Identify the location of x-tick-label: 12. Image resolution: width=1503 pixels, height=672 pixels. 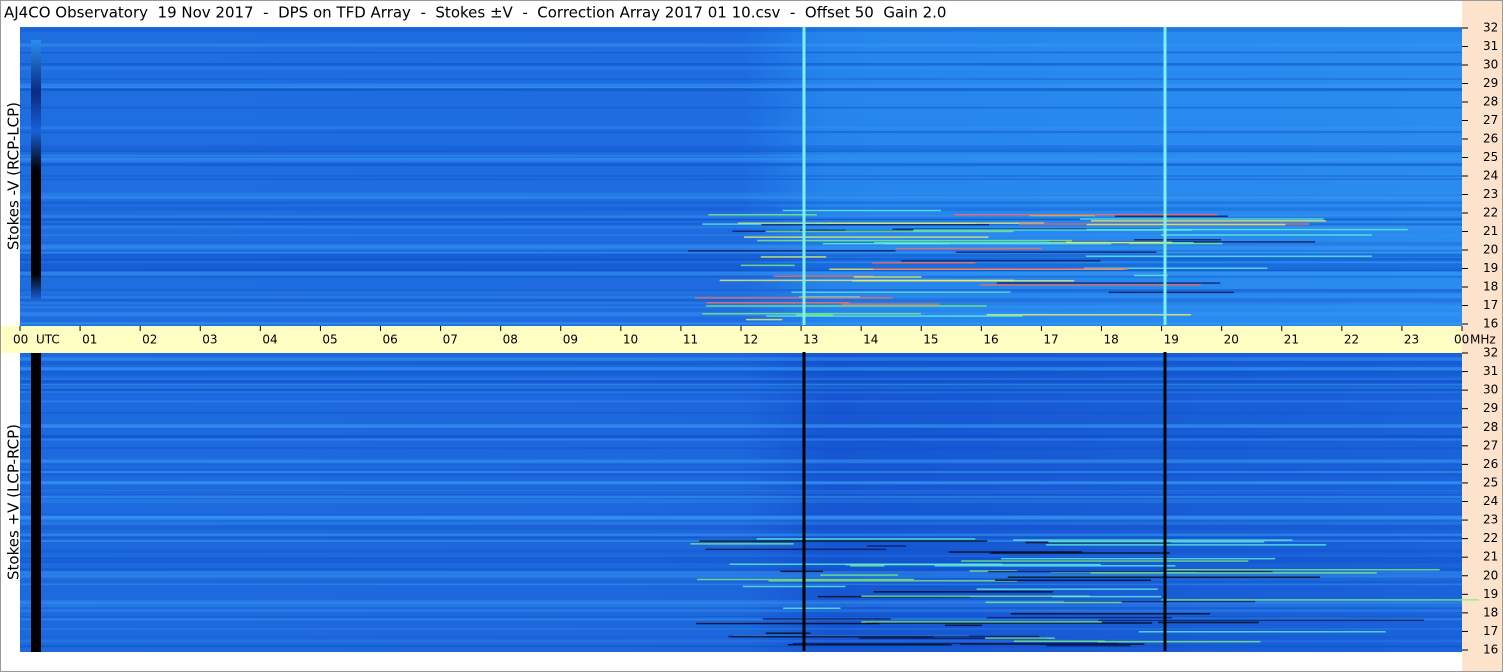
(750, 340).